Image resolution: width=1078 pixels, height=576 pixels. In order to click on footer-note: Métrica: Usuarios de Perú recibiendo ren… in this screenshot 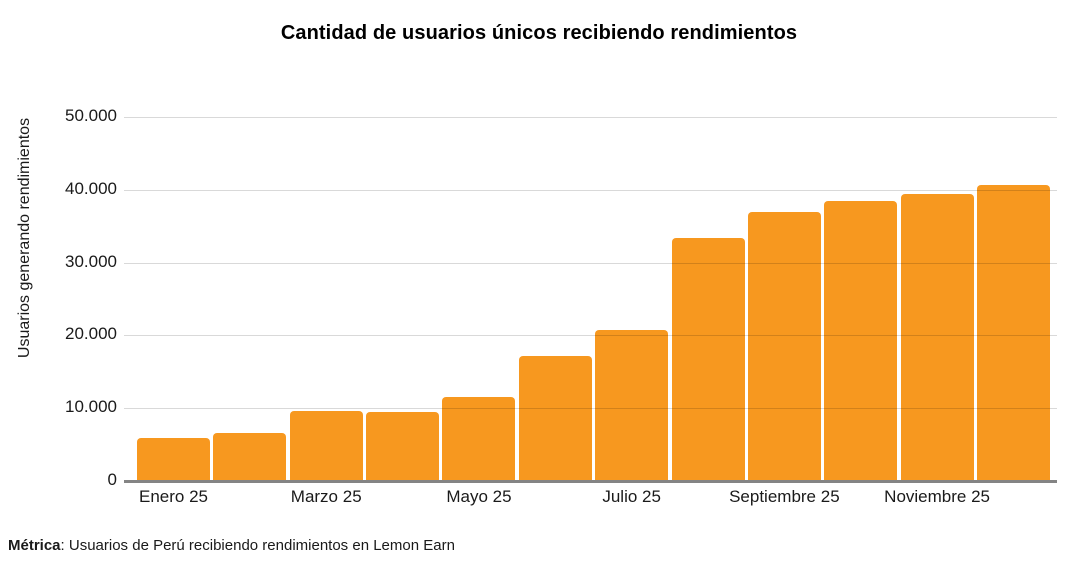, I will do `click(231, 545)`.